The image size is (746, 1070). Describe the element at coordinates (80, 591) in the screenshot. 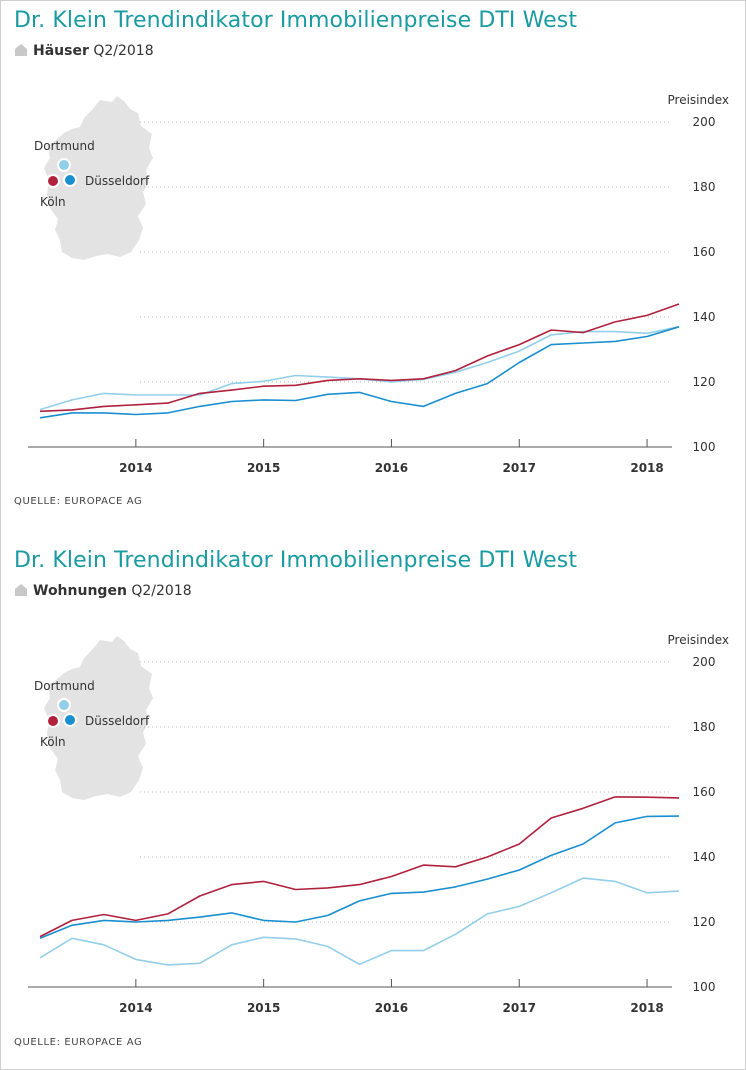

I see `category-label: Wohnungen` at that location.